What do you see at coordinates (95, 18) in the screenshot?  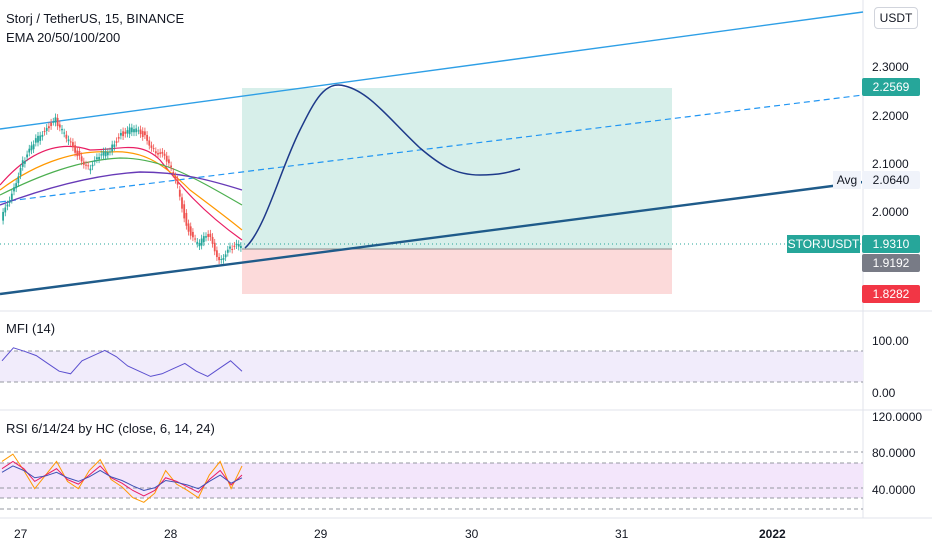 I see `symbol-title: Storj / TetherUS, 15, BINANCE` at bounding box center [95, 18].